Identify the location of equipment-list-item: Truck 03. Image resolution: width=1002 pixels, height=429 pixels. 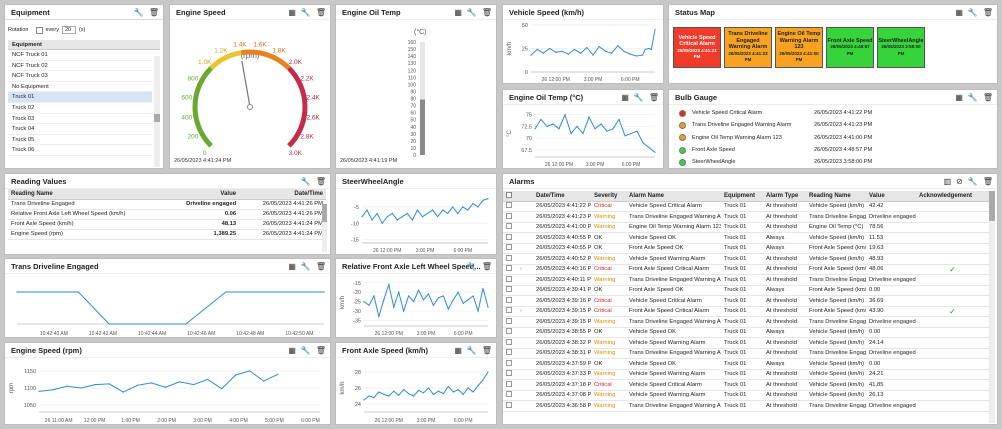
(80, 119).